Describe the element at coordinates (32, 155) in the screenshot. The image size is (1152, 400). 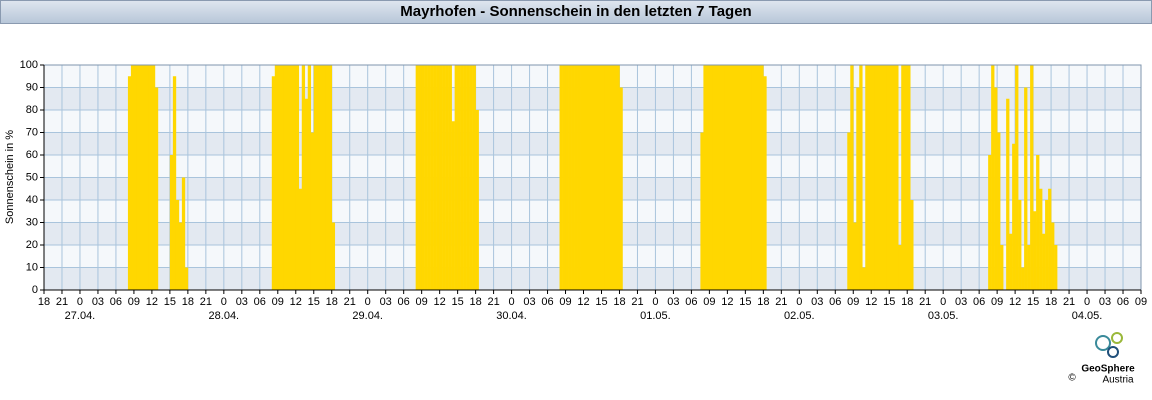
I see `y-tick-label: 60` at that location.